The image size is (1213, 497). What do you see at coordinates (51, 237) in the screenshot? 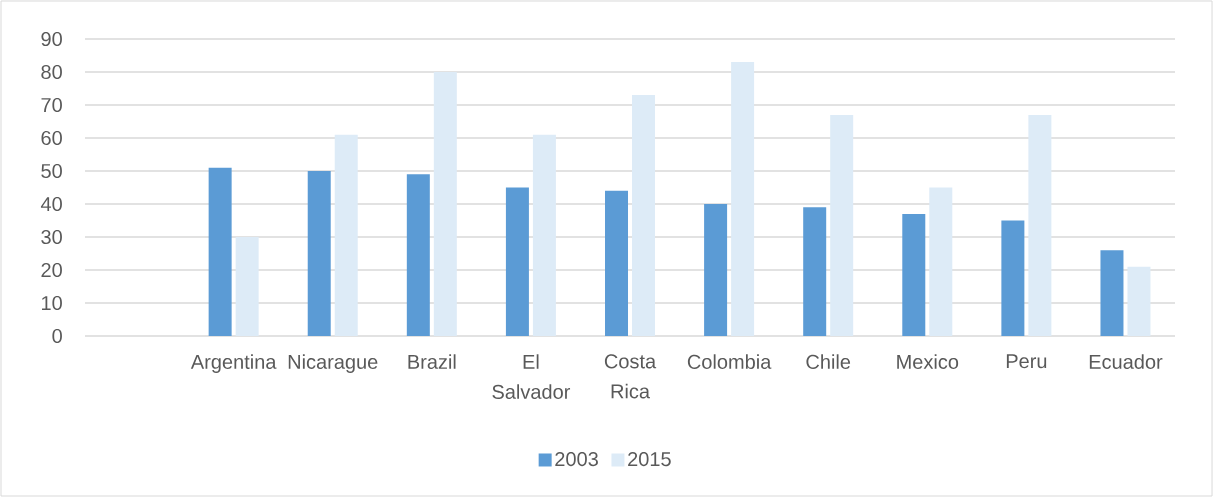
I see `y-tick-label: 30` at bounding box center [51, 237].